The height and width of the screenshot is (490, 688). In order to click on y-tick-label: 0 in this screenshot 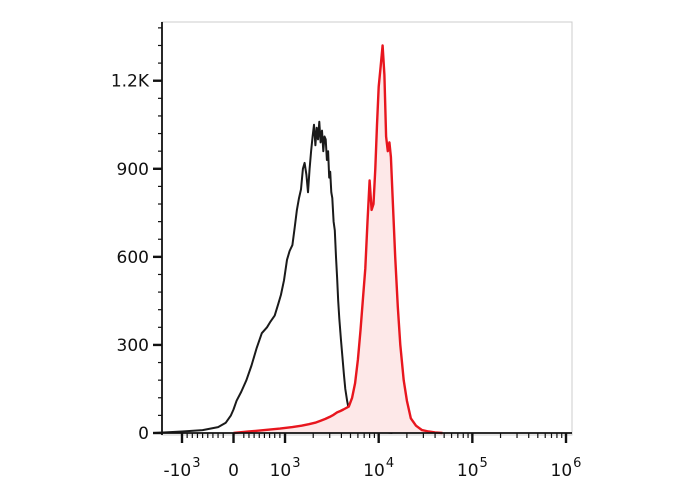, I will do `click(143, 434)`.